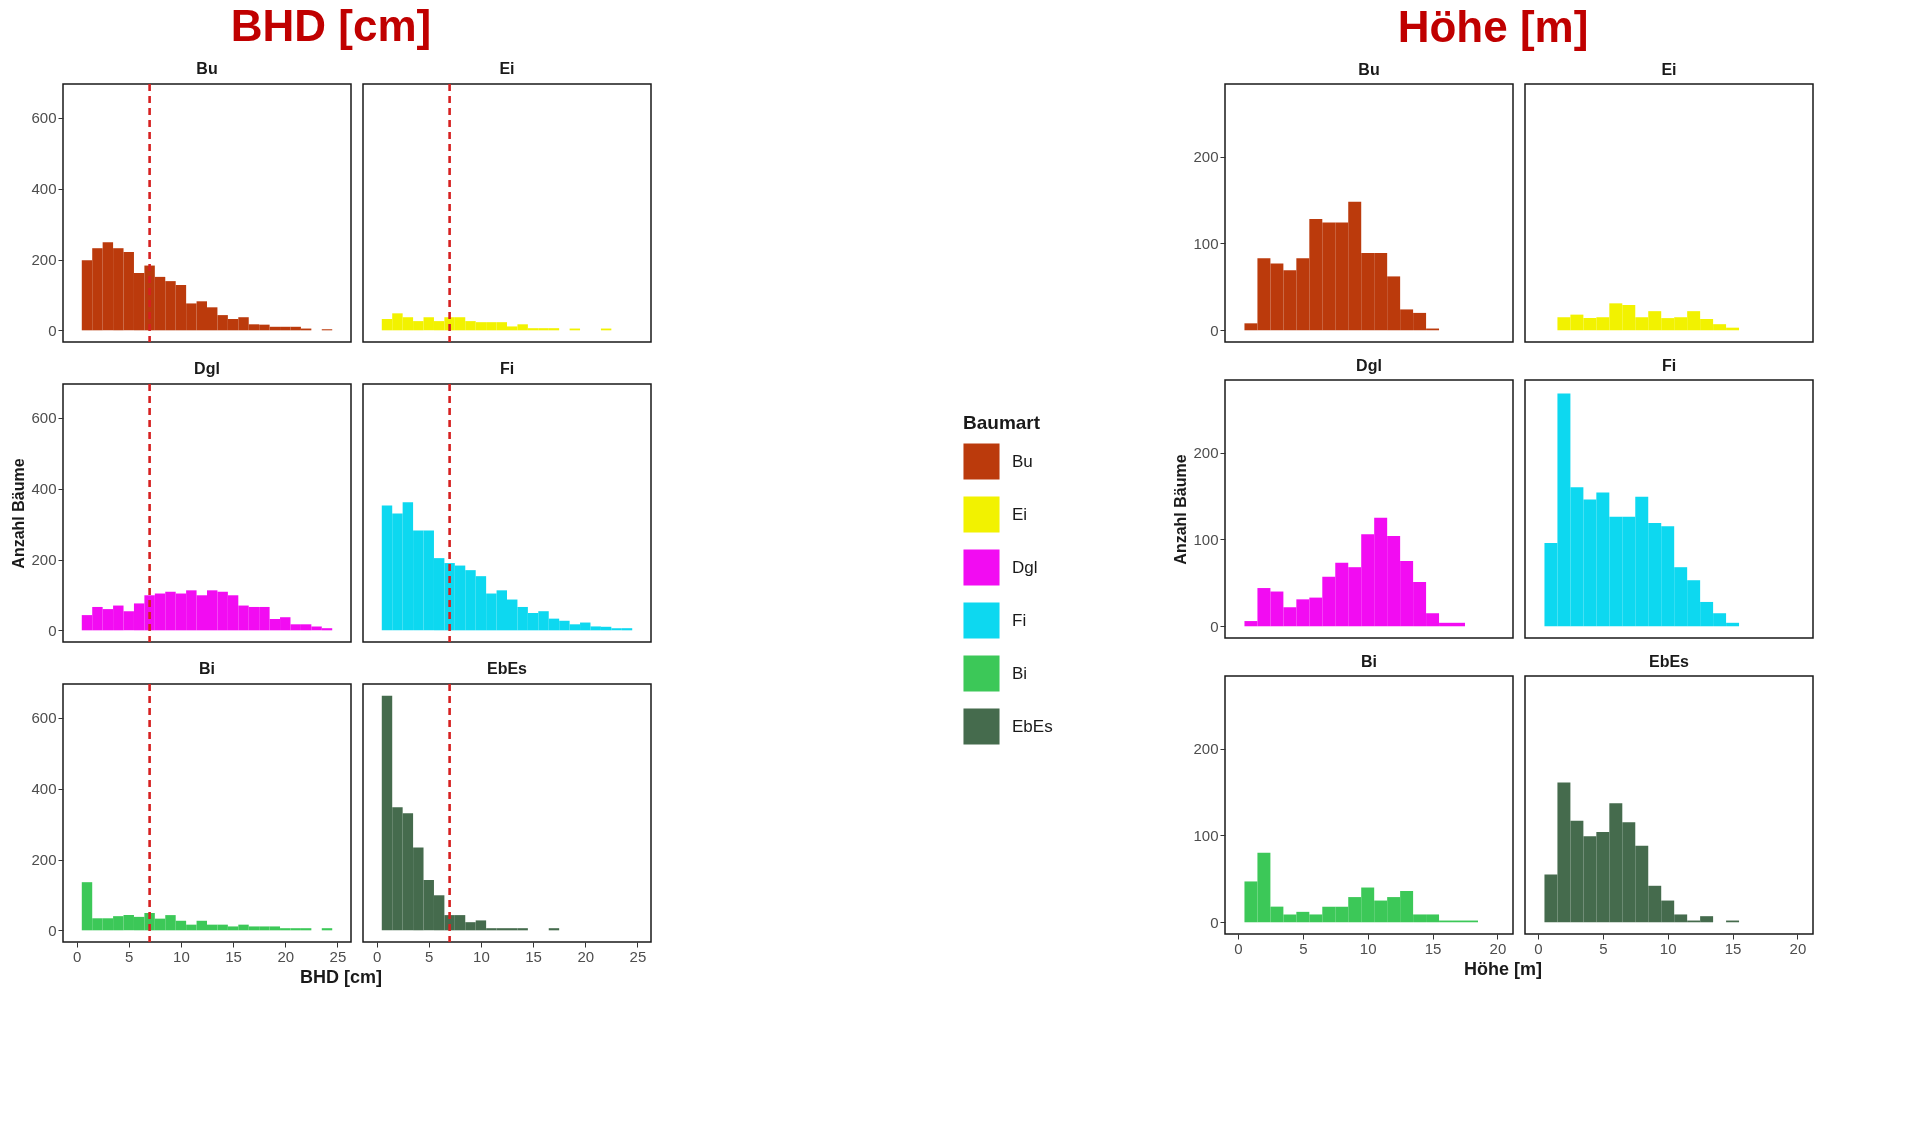 Image resolution: width=1932 pixels, height=1132 pixels. What do you see at coordinates (340, 976) in the screenshot?
I see `x-axis-title: BHD [cm]` at bounding box center [340, 976].